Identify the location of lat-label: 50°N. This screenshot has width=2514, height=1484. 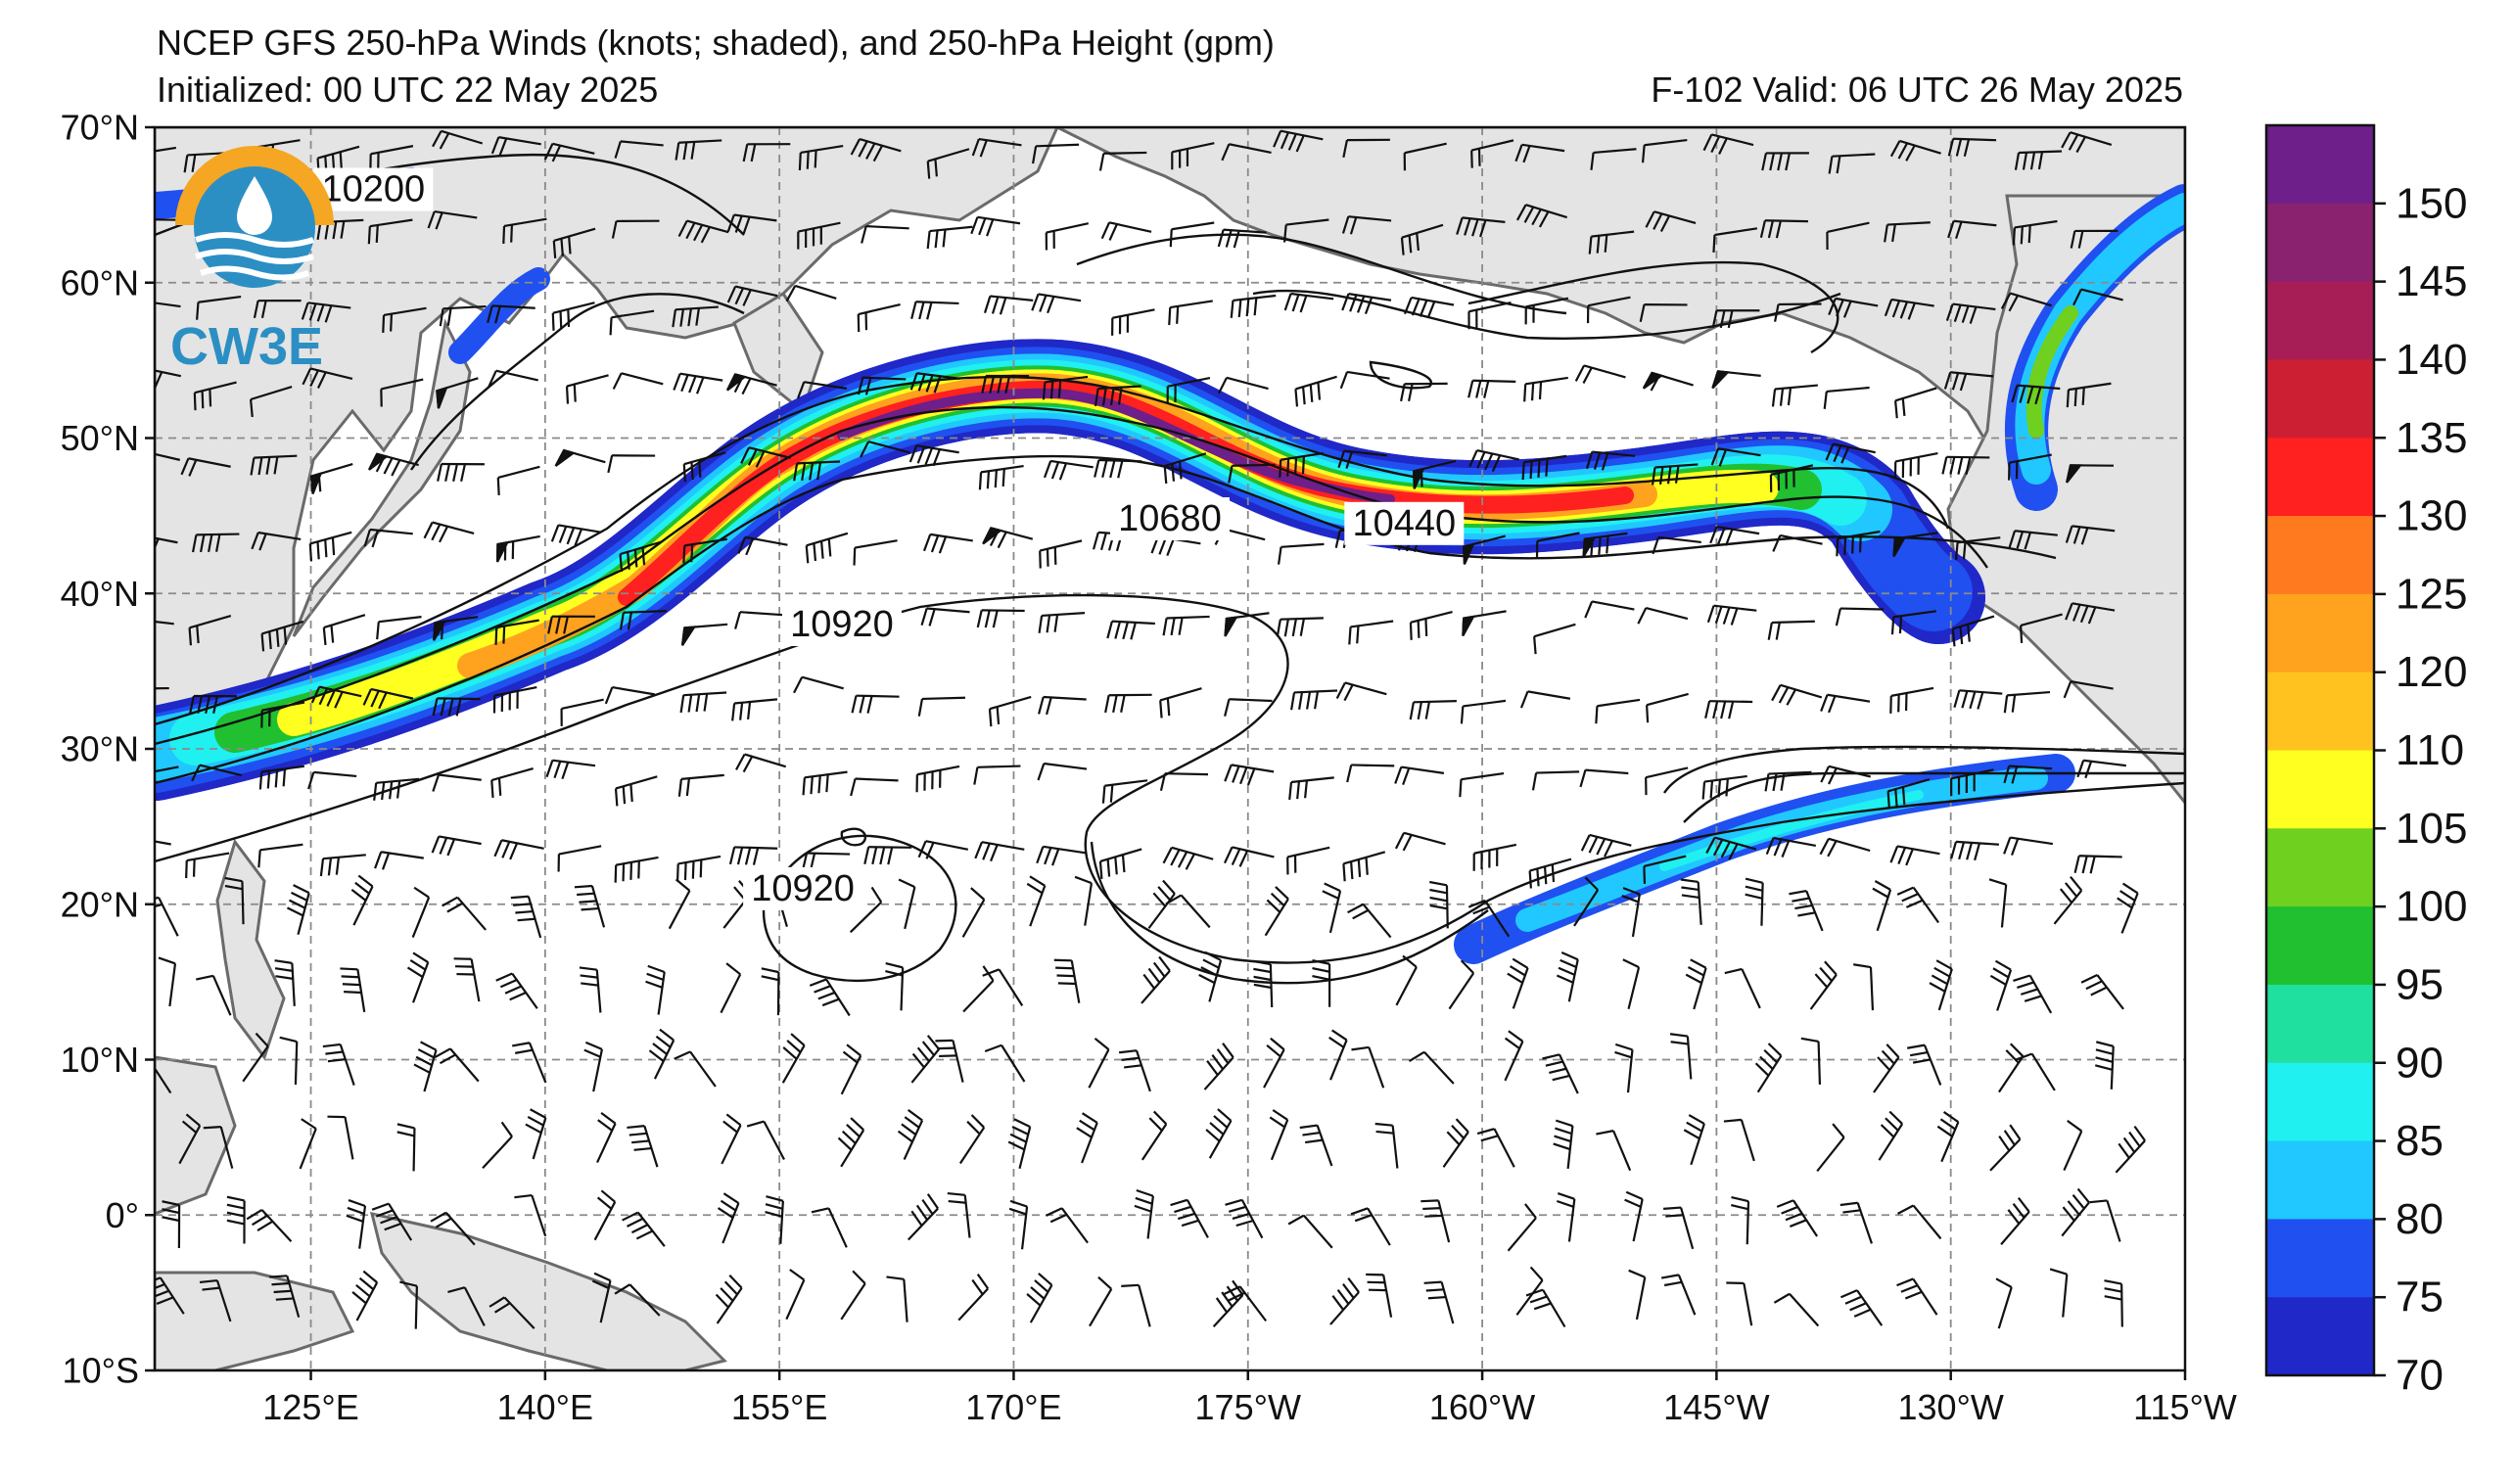
(100, 438).